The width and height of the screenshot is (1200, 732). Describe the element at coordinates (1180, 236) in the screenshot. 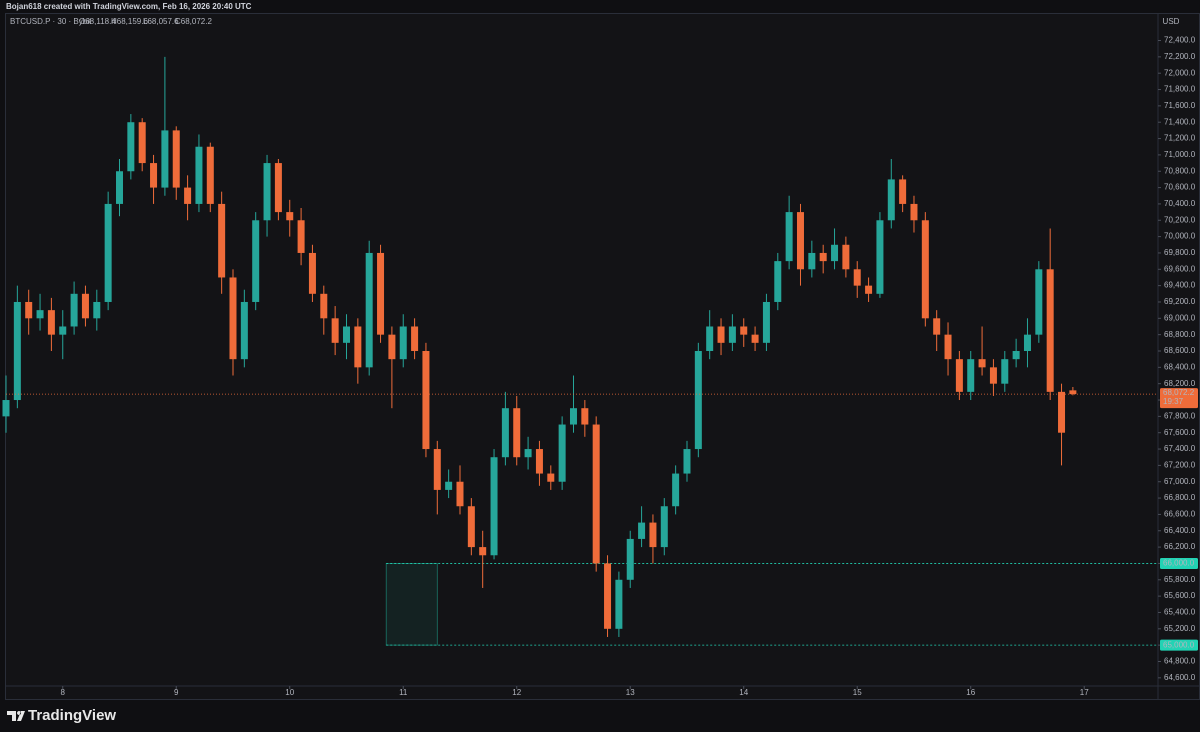

I see `y-tick-label: 70,000.0` at that location.